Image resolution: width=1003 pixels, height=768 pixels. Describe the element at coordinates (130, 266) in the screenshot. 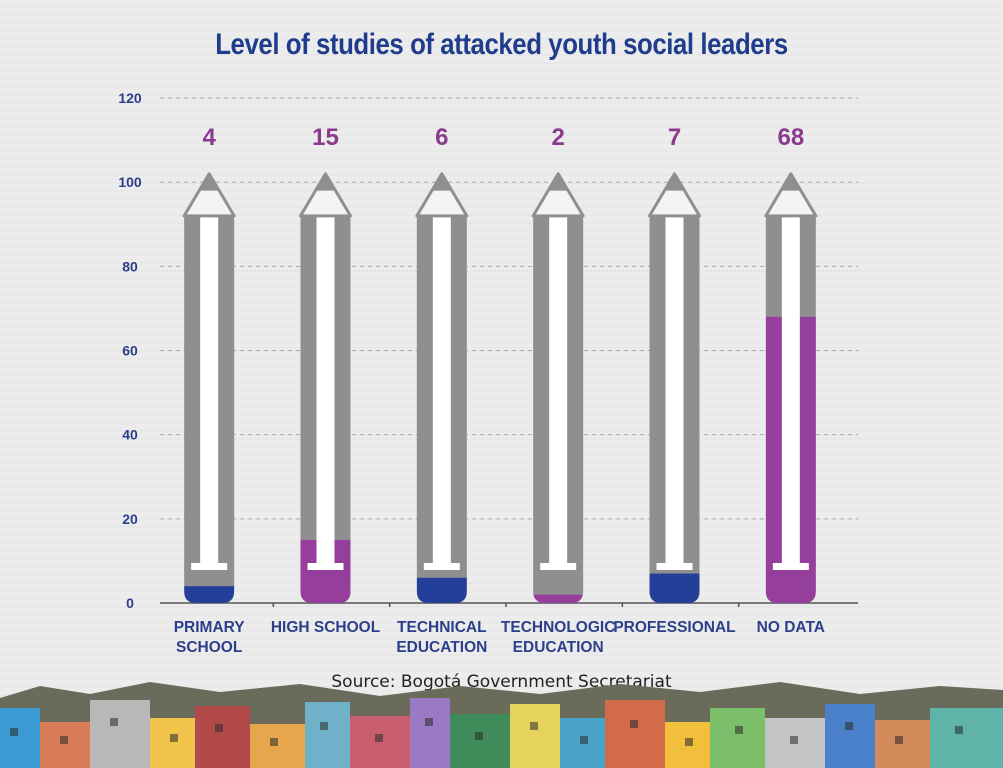

I see `y-tick-label: 80` at that location.